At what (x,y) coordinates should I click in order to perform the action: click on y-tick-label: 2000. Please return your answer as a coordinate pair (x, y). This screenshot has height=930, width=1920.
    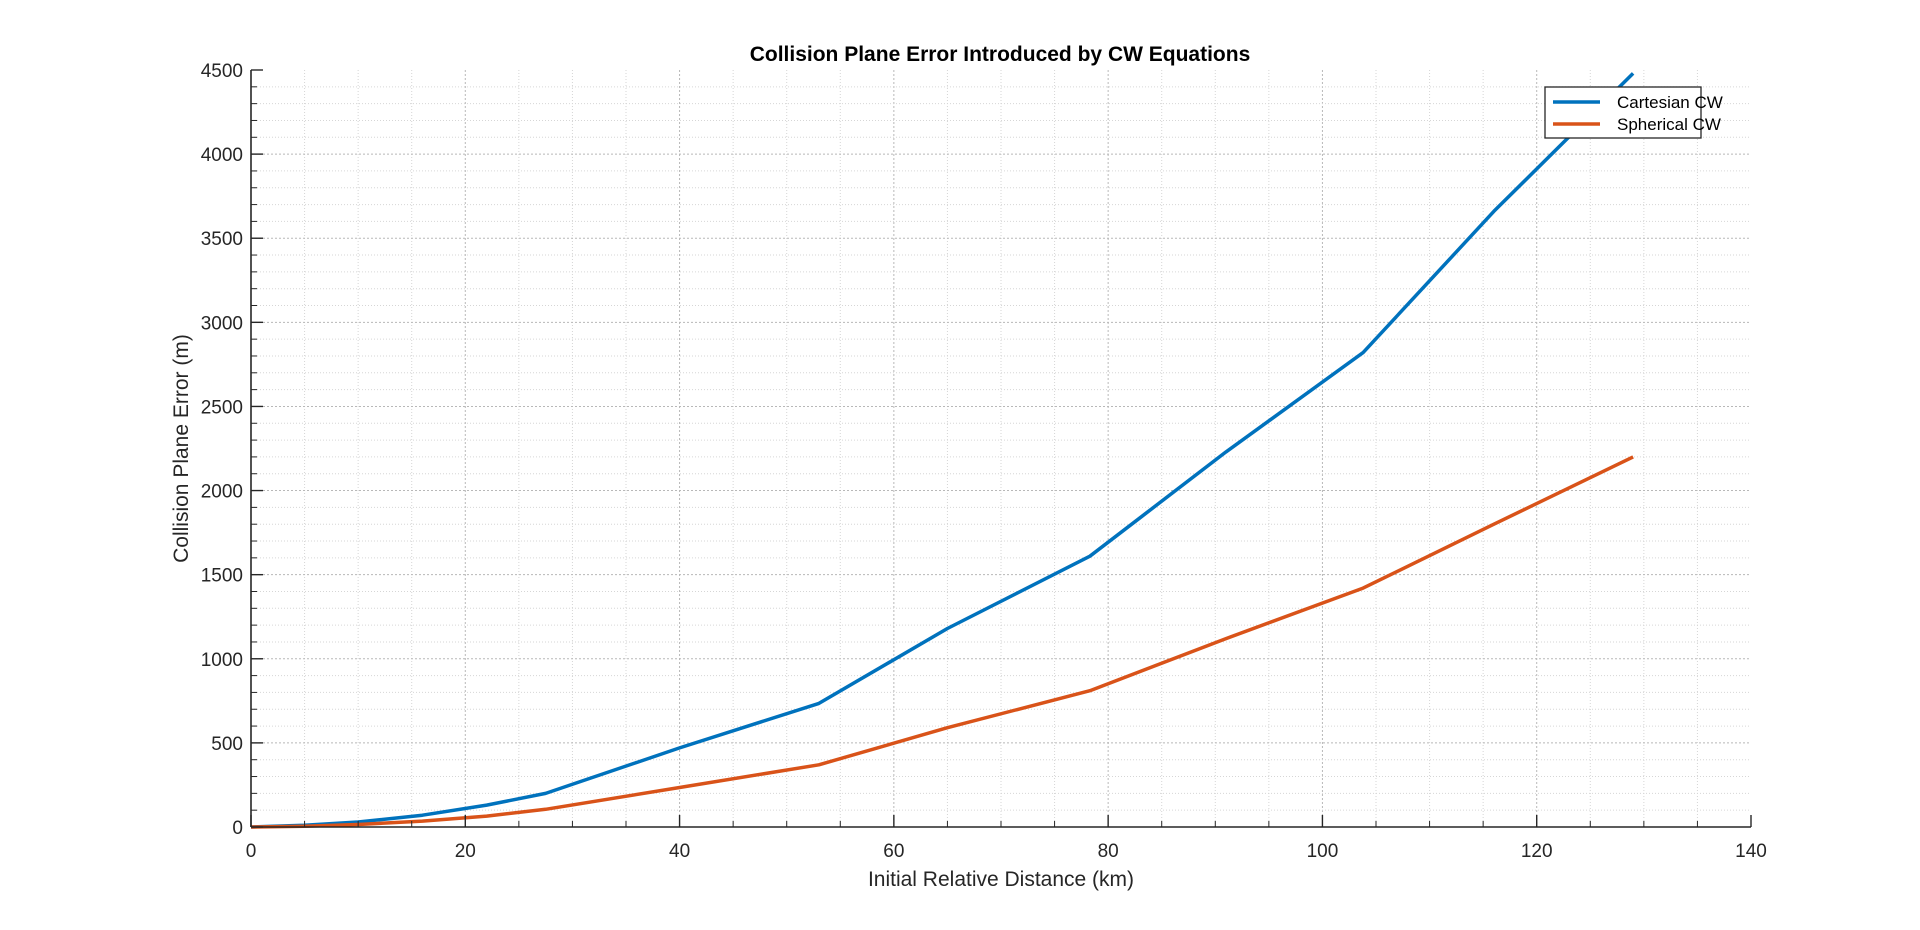
    Looking at the image, I should click on (222, 492).